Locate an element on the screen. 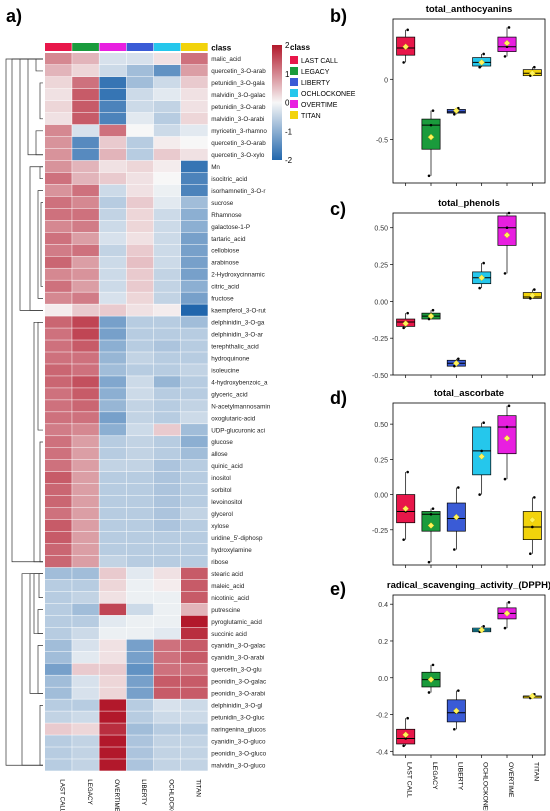  row-label: UDP-glucuronic aci is located at coordinates (238, 430).